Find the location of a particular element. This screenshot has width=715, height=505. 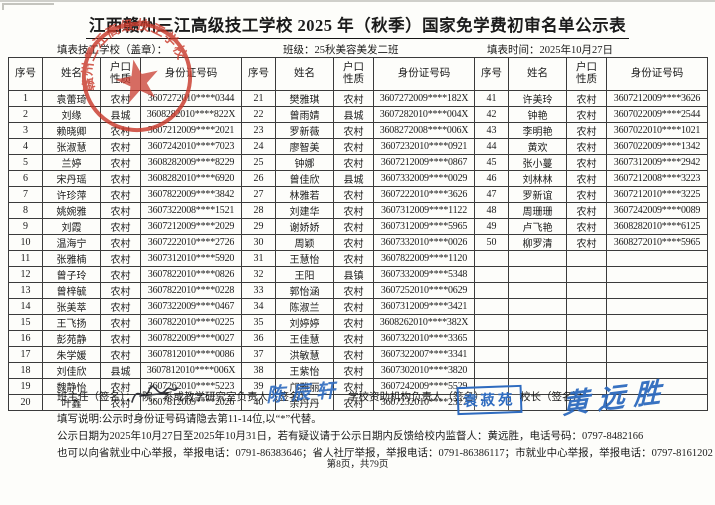

serial-cell: 41 is located at coordinates (491, 98).